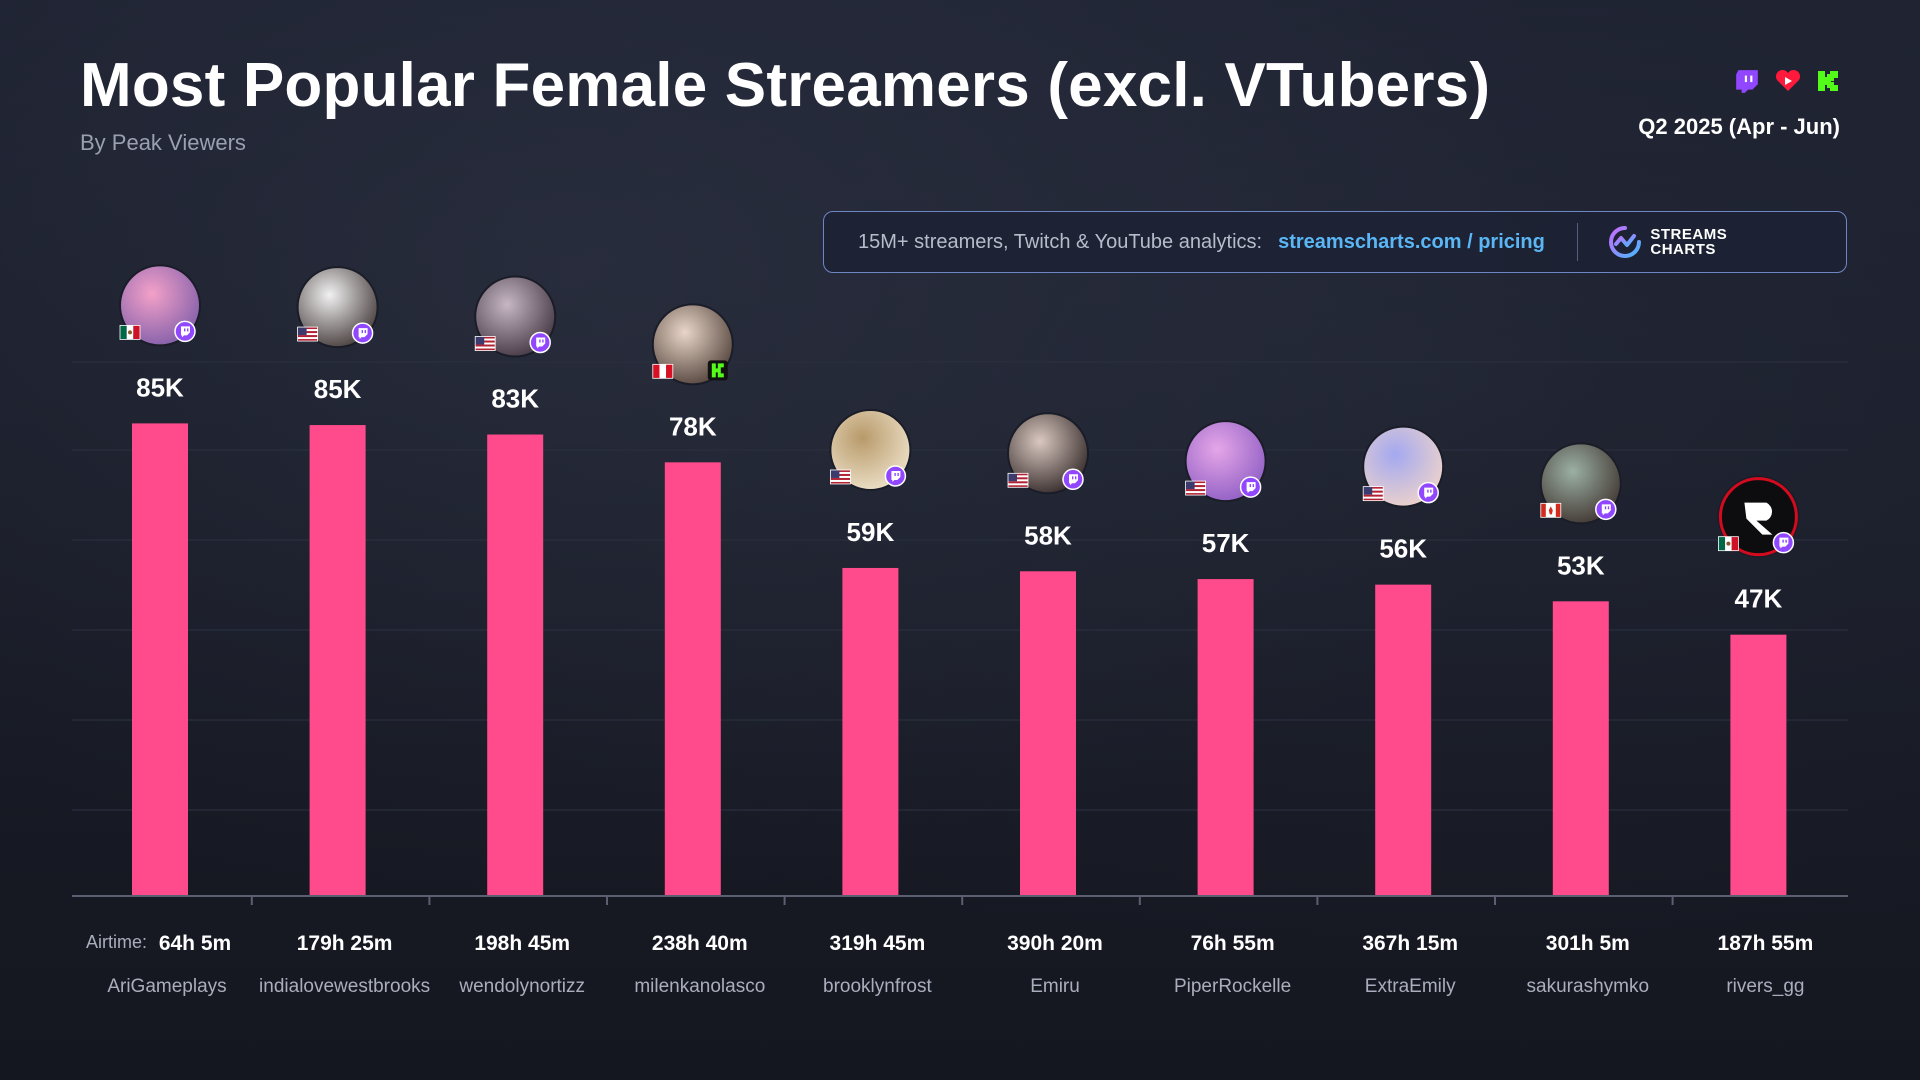 The image size is (1920, 1080). What do you see at coordinates (160, 305) in the screenshot?
I see `avatar-AriGameplays` at bounding box center [160, 305].